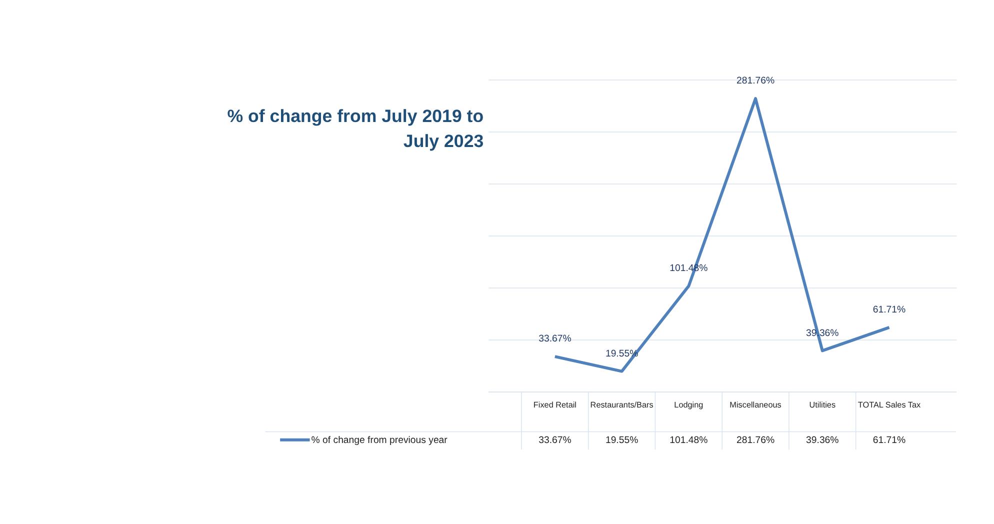  What do you see at coordinates (355, 129) in the screenshot?
I see `text: % of change from July 2019 to July 2023` at bounding box center [355, 129].